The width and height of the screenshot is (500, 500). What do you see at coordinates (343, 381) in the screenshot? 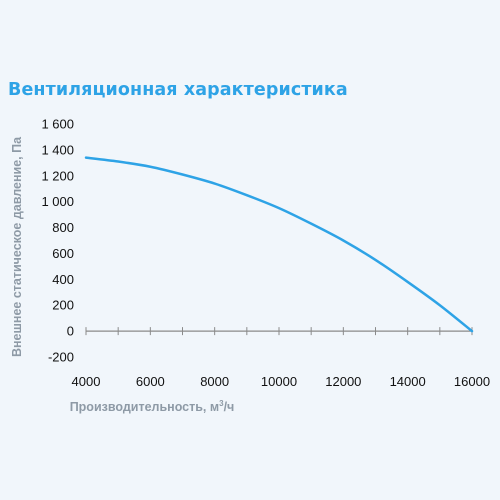
I see `x-tick-label: 12000` at bounding box center [343, 381].